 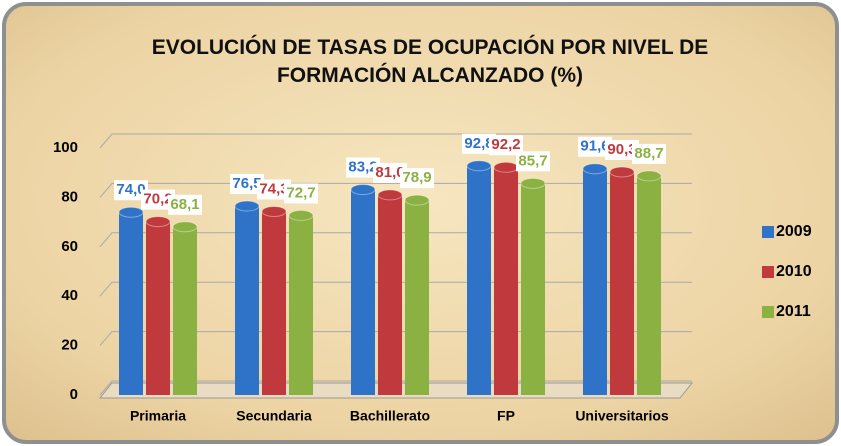 I want to click on value-label: 85,7, so click(x=532, y=160).